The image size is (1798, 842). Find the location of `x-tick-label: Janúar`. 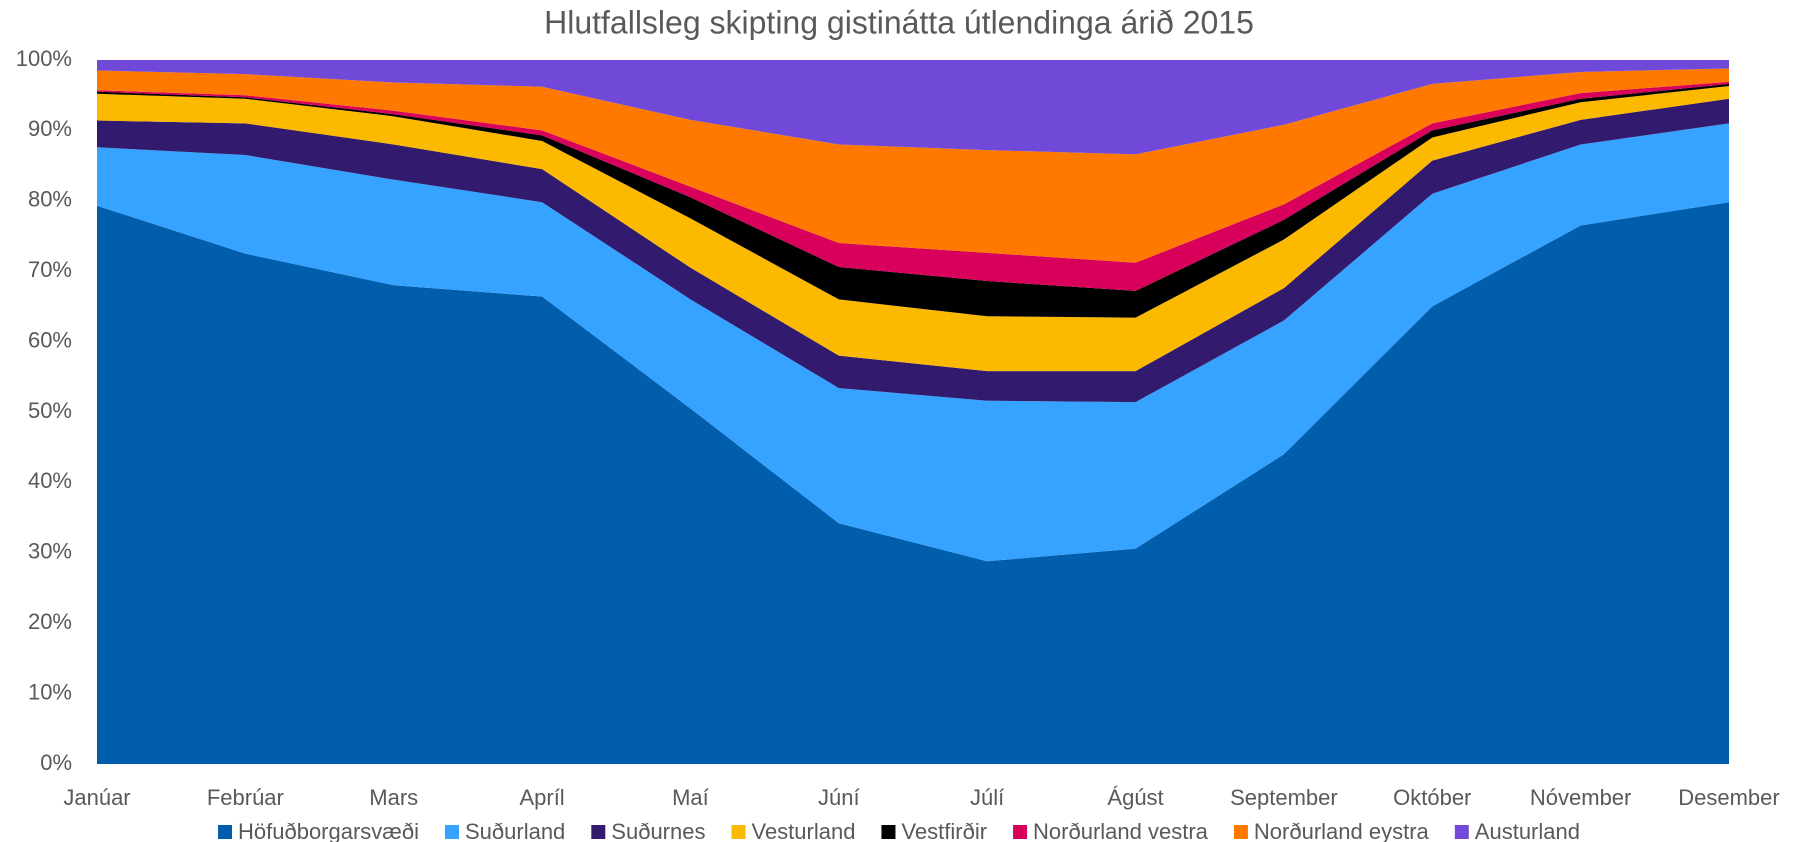

x-tick-label: Janúar is located at coordinates (96, 797).